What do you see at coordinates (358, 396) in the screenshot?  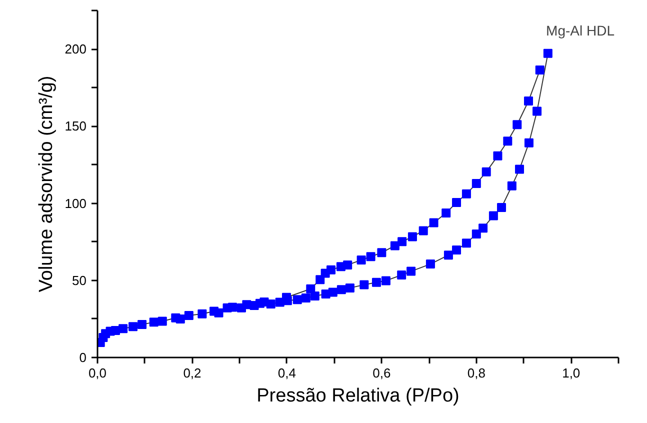 I see `x-axis-title: Pressão Relativa (P/Po)` at bounding box center [358, 396].